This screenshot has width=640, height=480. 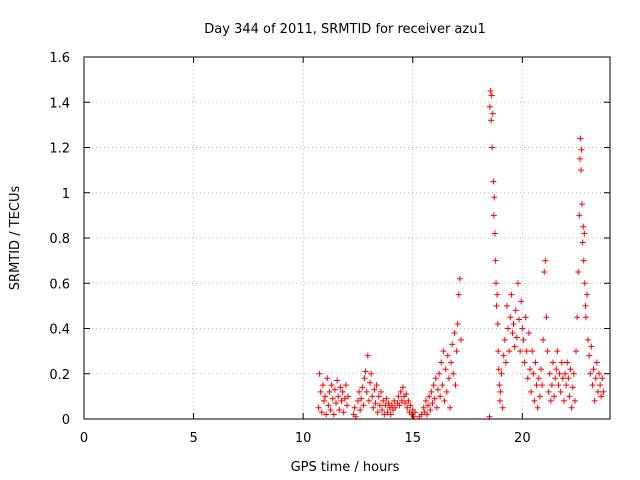 I want to click on y-tick-label: 1.2, so click(x=59, y=149).